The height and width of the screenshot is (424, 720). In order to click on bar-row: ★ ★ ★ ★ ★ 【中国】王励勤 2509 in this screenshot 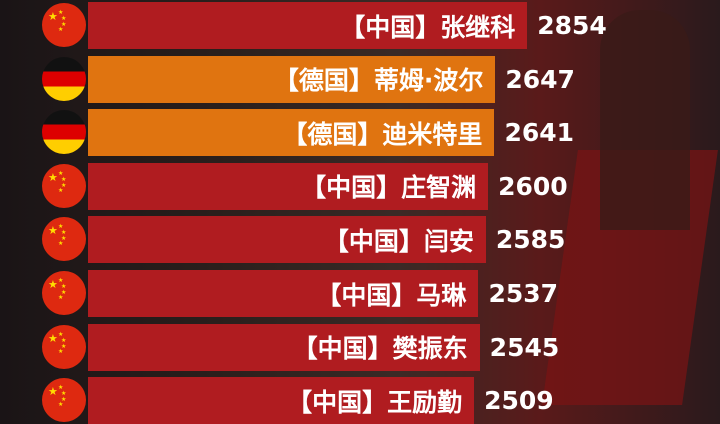, I will do `click(360, 400)`.